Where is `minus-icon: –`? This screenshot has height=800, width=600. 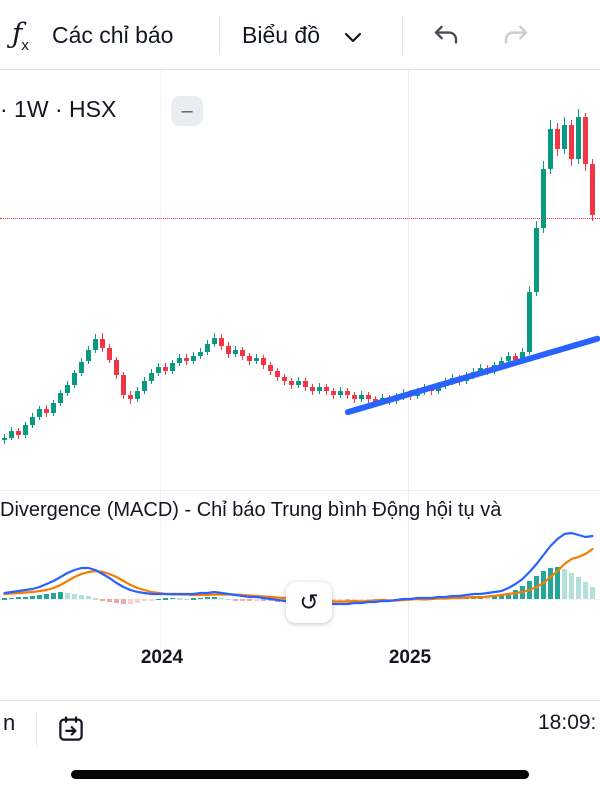
minus-icon: – is located at coordinates (187, 111).